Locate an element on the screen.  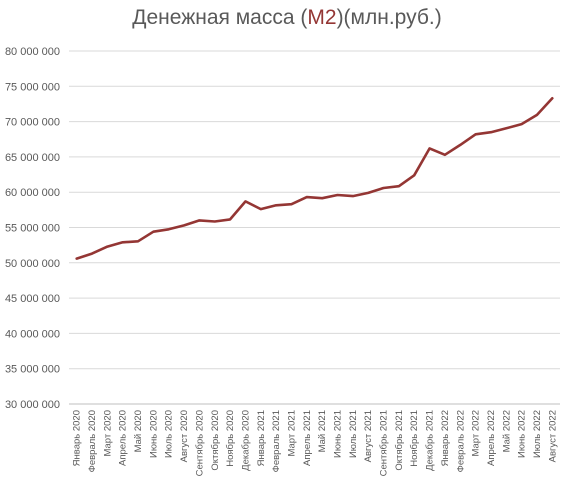
x-tick-label: Май 2022 is located at coordinates (506, 431).